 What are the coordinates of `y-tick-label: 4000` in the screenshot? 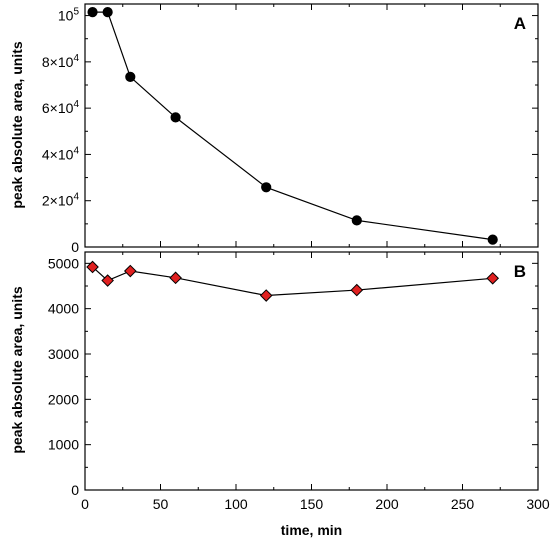 It's located at (63, 309).